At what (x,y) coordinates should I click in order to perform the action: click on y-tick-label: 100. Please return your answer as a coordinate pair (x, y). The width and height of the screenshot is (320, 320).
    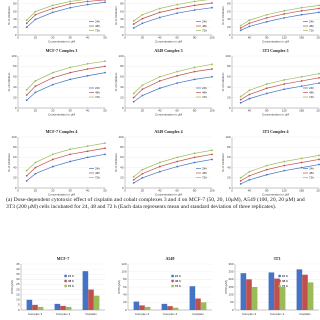
    Looking at the image, I should click on (227, 137).